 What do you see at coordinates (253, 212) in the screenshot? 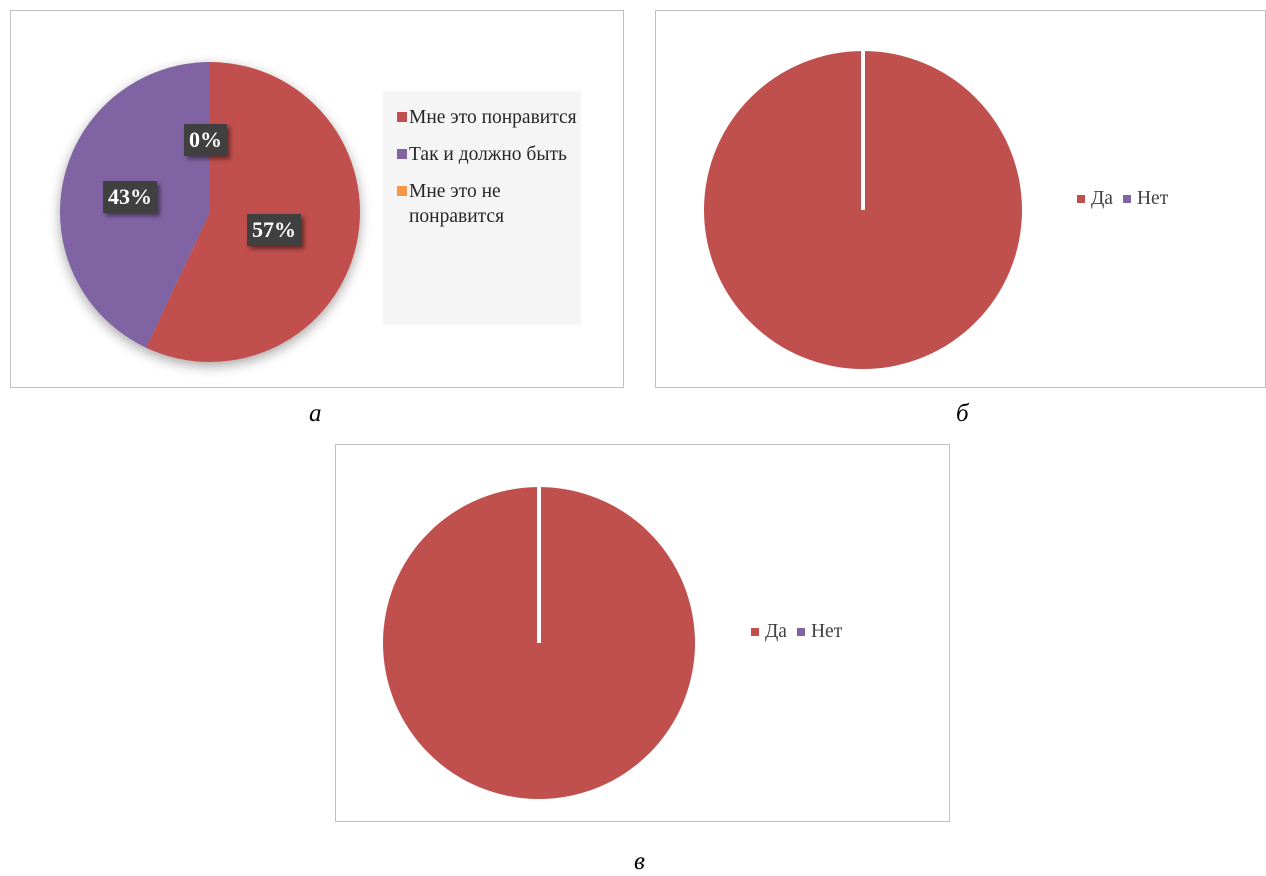
I see `pie-slice` at bounding box center [253, 212].